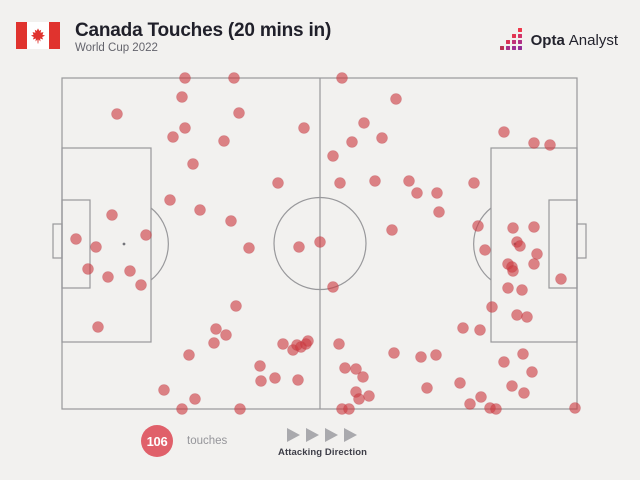 The height and width of the screenshot is (480, 640). What do you see at coordinates (57, 241) in the screenshot?
I see `left-goal` at bounding box center [57, 241].